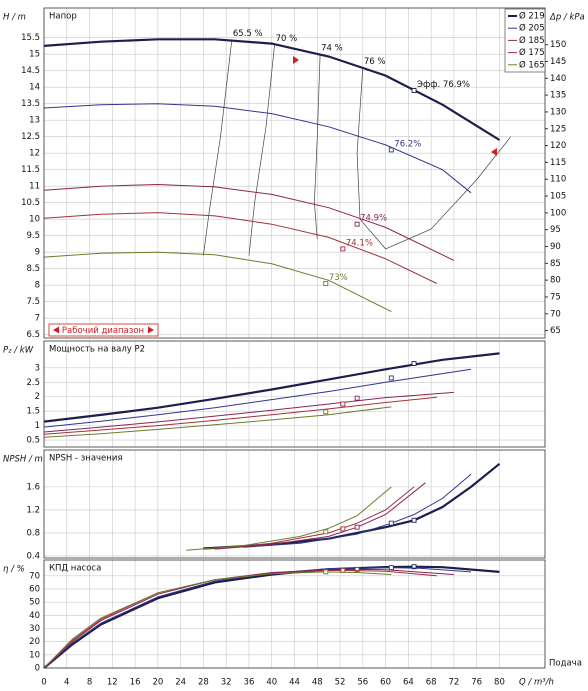 The image size is (588, 691). Describe the element at coordinates (558, 79) in the screenshot. I see `y2-tick-label: 140` at that location.